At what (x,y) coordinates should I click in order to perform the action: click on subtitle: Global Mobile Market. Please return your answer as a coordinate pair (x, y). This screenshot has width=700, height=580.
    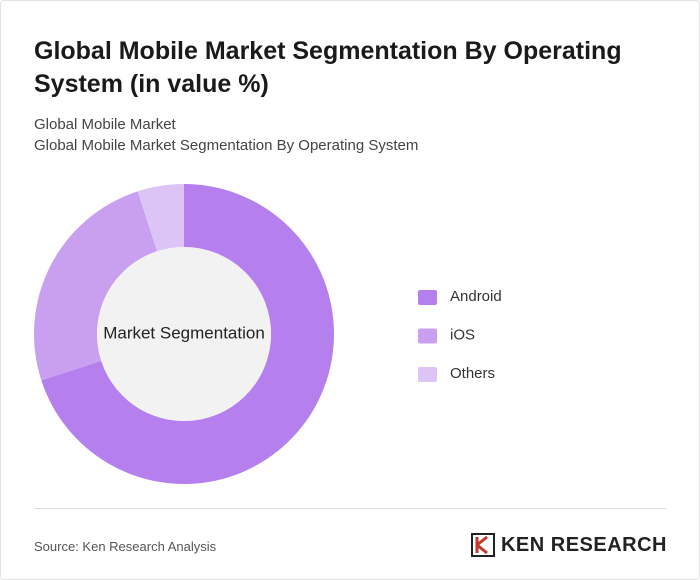
    Looking at the image, I should click on (105, 124).